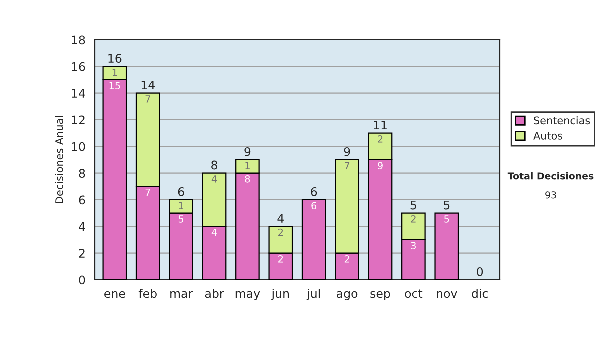 The height and width of the screenshot is (340, 600). I want to click on x-tick-label: abr, so click(214, 293).